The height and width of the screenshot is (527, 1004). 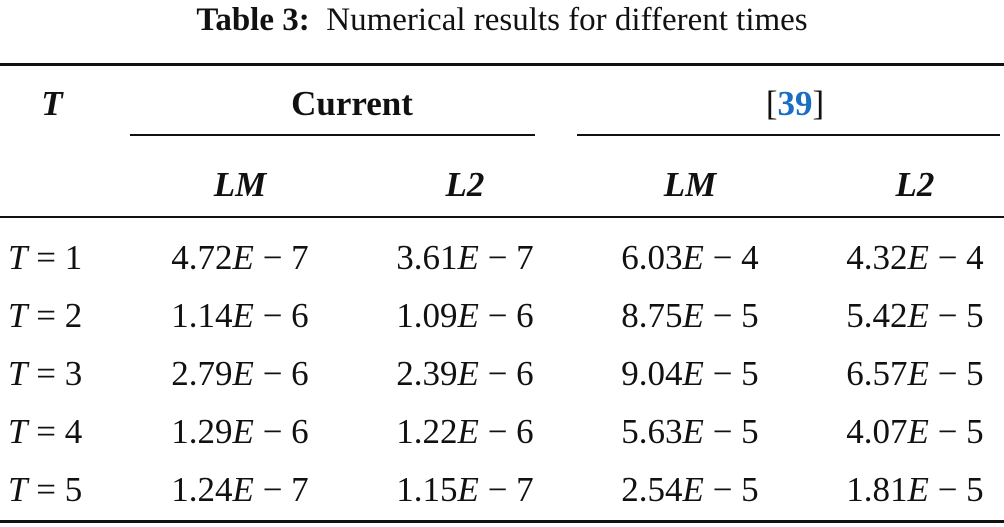 What do you see at coordinates (465, 431) in the screenshot?
I see `cell: 1.22E − 6` at bounding box center [465, 431].